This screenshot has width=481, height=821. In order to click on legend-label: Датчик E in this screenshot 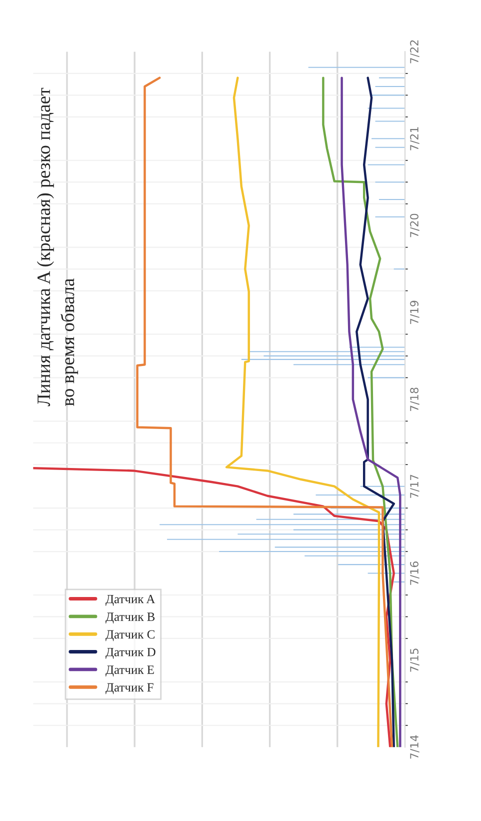, I will do `click(130, 671)`.